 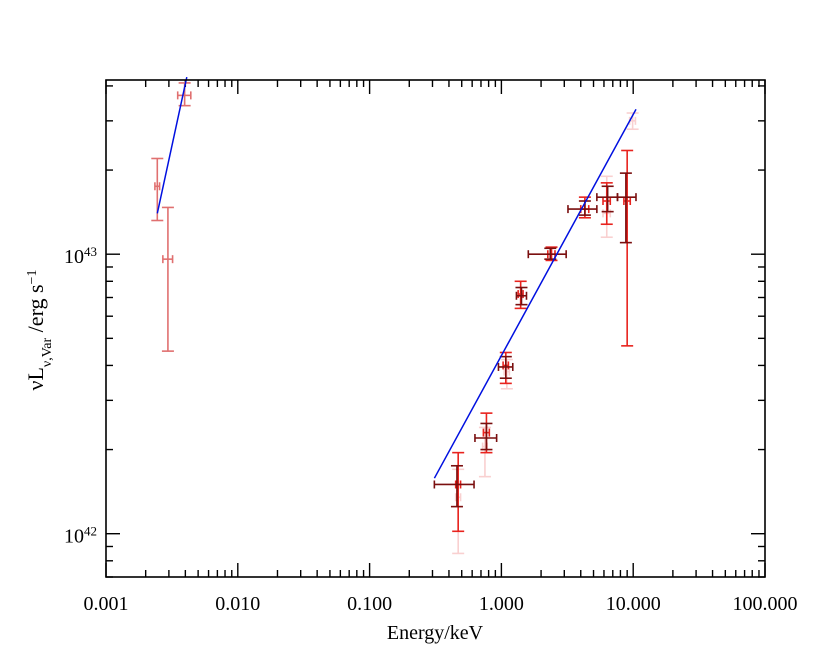 What do you see at coordinates (106, 604) in the screenshot?
I see `x-tick-label: 0.001` at bounding box center [106, 604].